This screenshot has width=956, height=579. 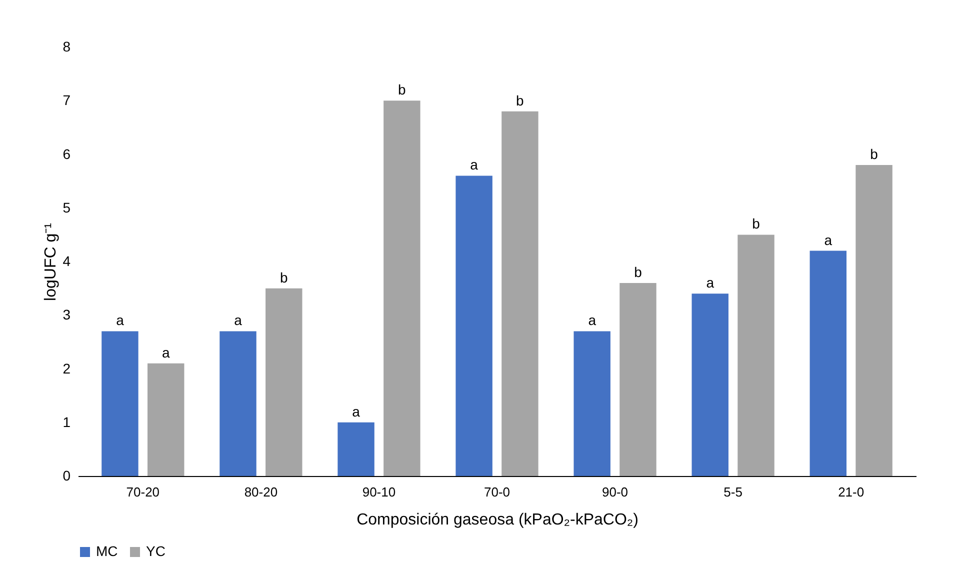 What do you see at coordinates (261, 492) in the screenshot?
I see `x-tick-label: 80-20` at bounding box center [261, 492].